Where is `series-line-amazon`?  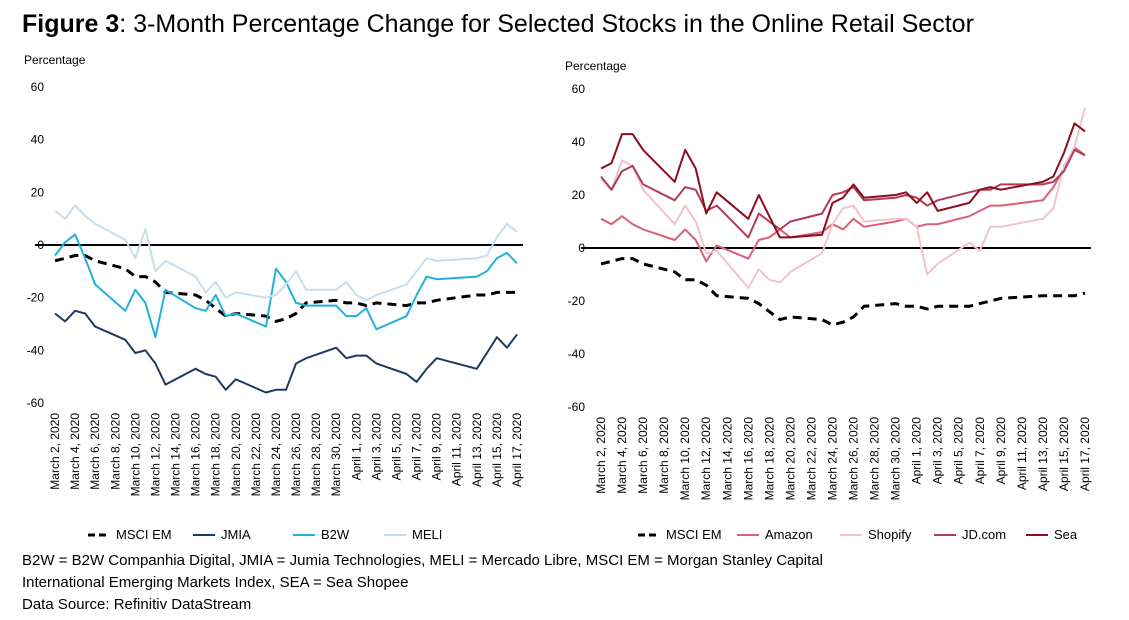
series-line-amazon is located at coordinates (843, 204).